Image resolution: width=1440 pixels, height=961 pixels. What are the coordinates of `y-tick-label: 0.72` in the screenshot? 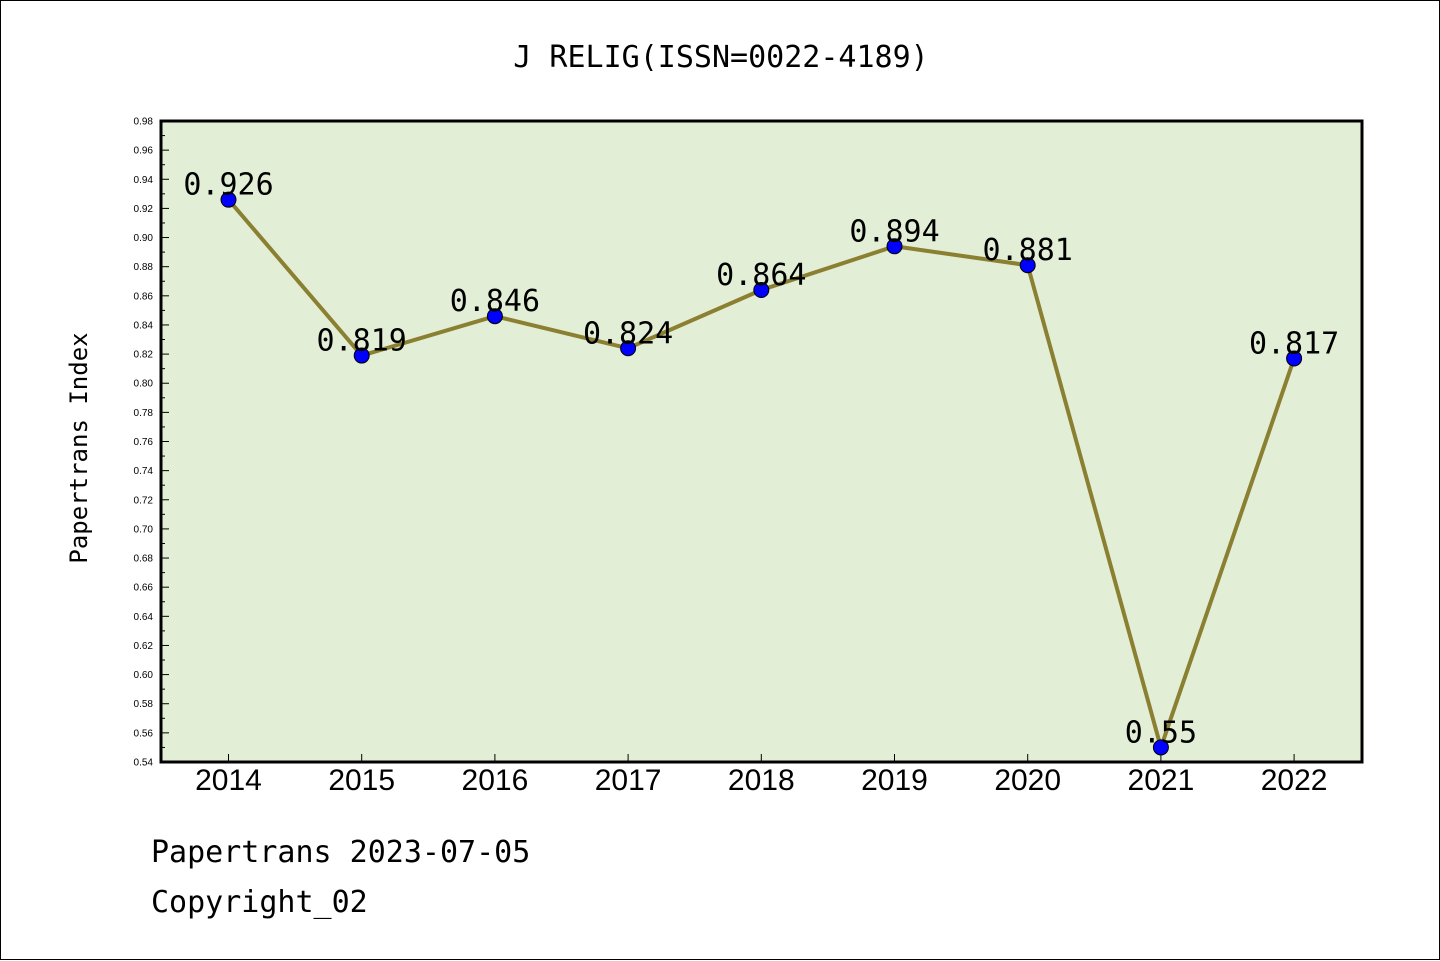 It's located at (144, 500).